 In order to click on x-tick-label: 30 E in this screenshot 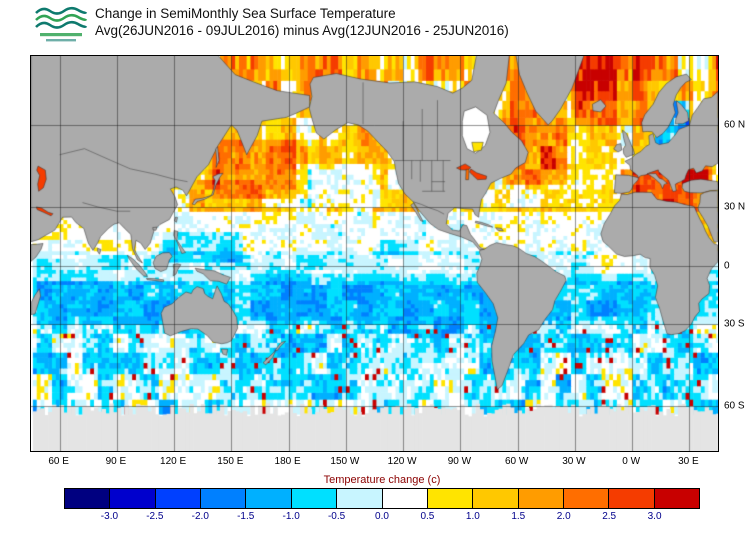, I will do `click(688, 461)`.